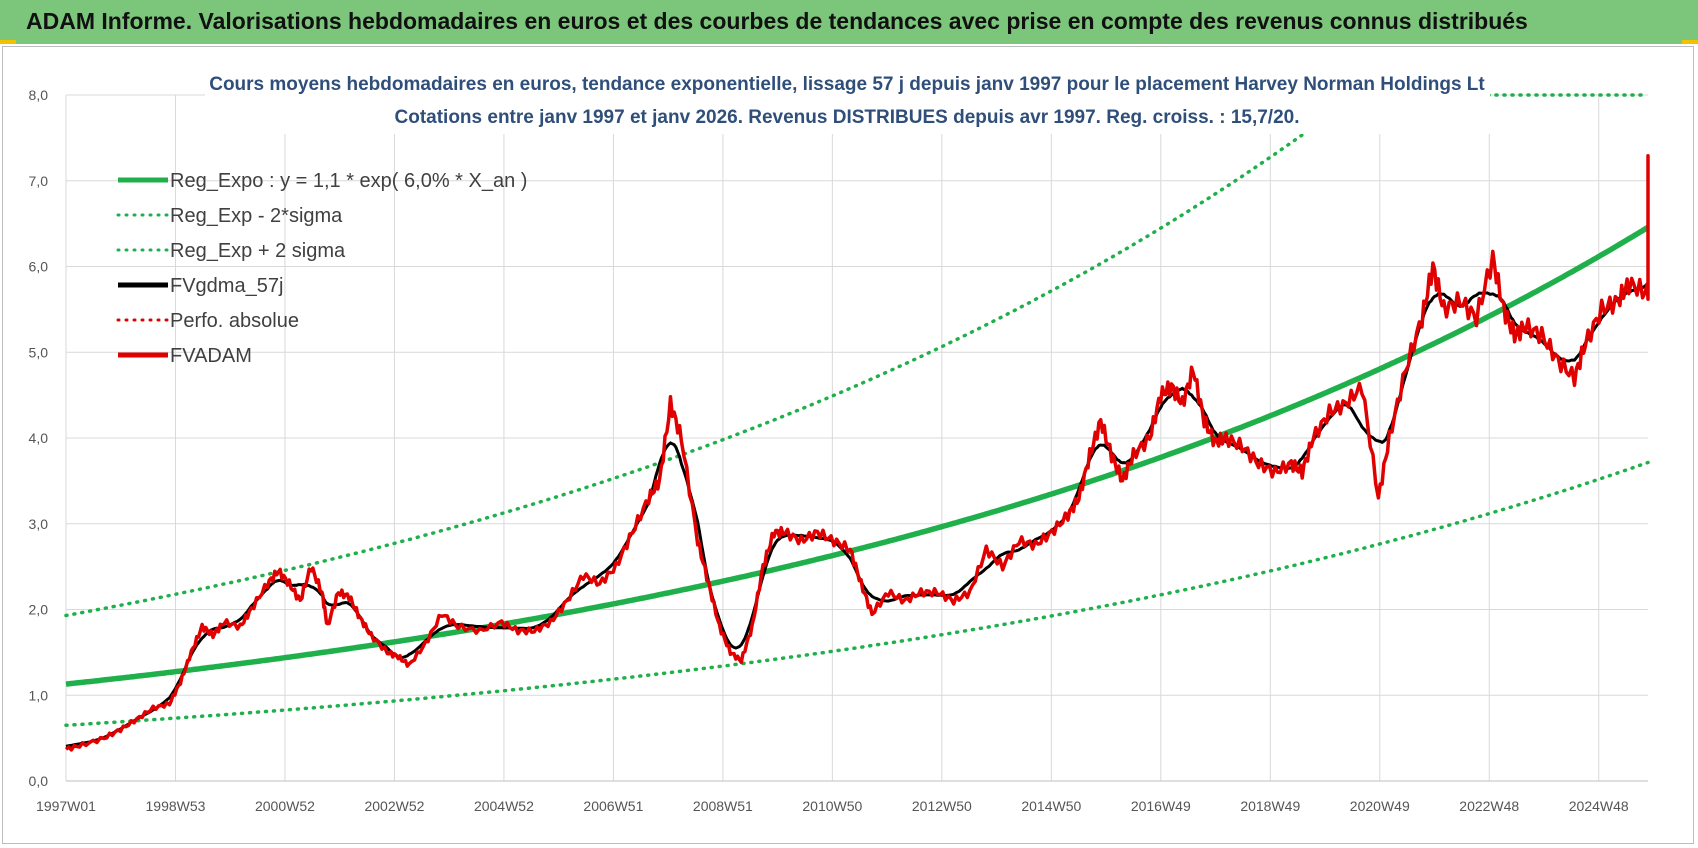 The width and height of the screenshot is (1698, 848). Describe the element at coordinates (39, 524) in the screenshot. I see `y-tick-label: 3,0` at that location.